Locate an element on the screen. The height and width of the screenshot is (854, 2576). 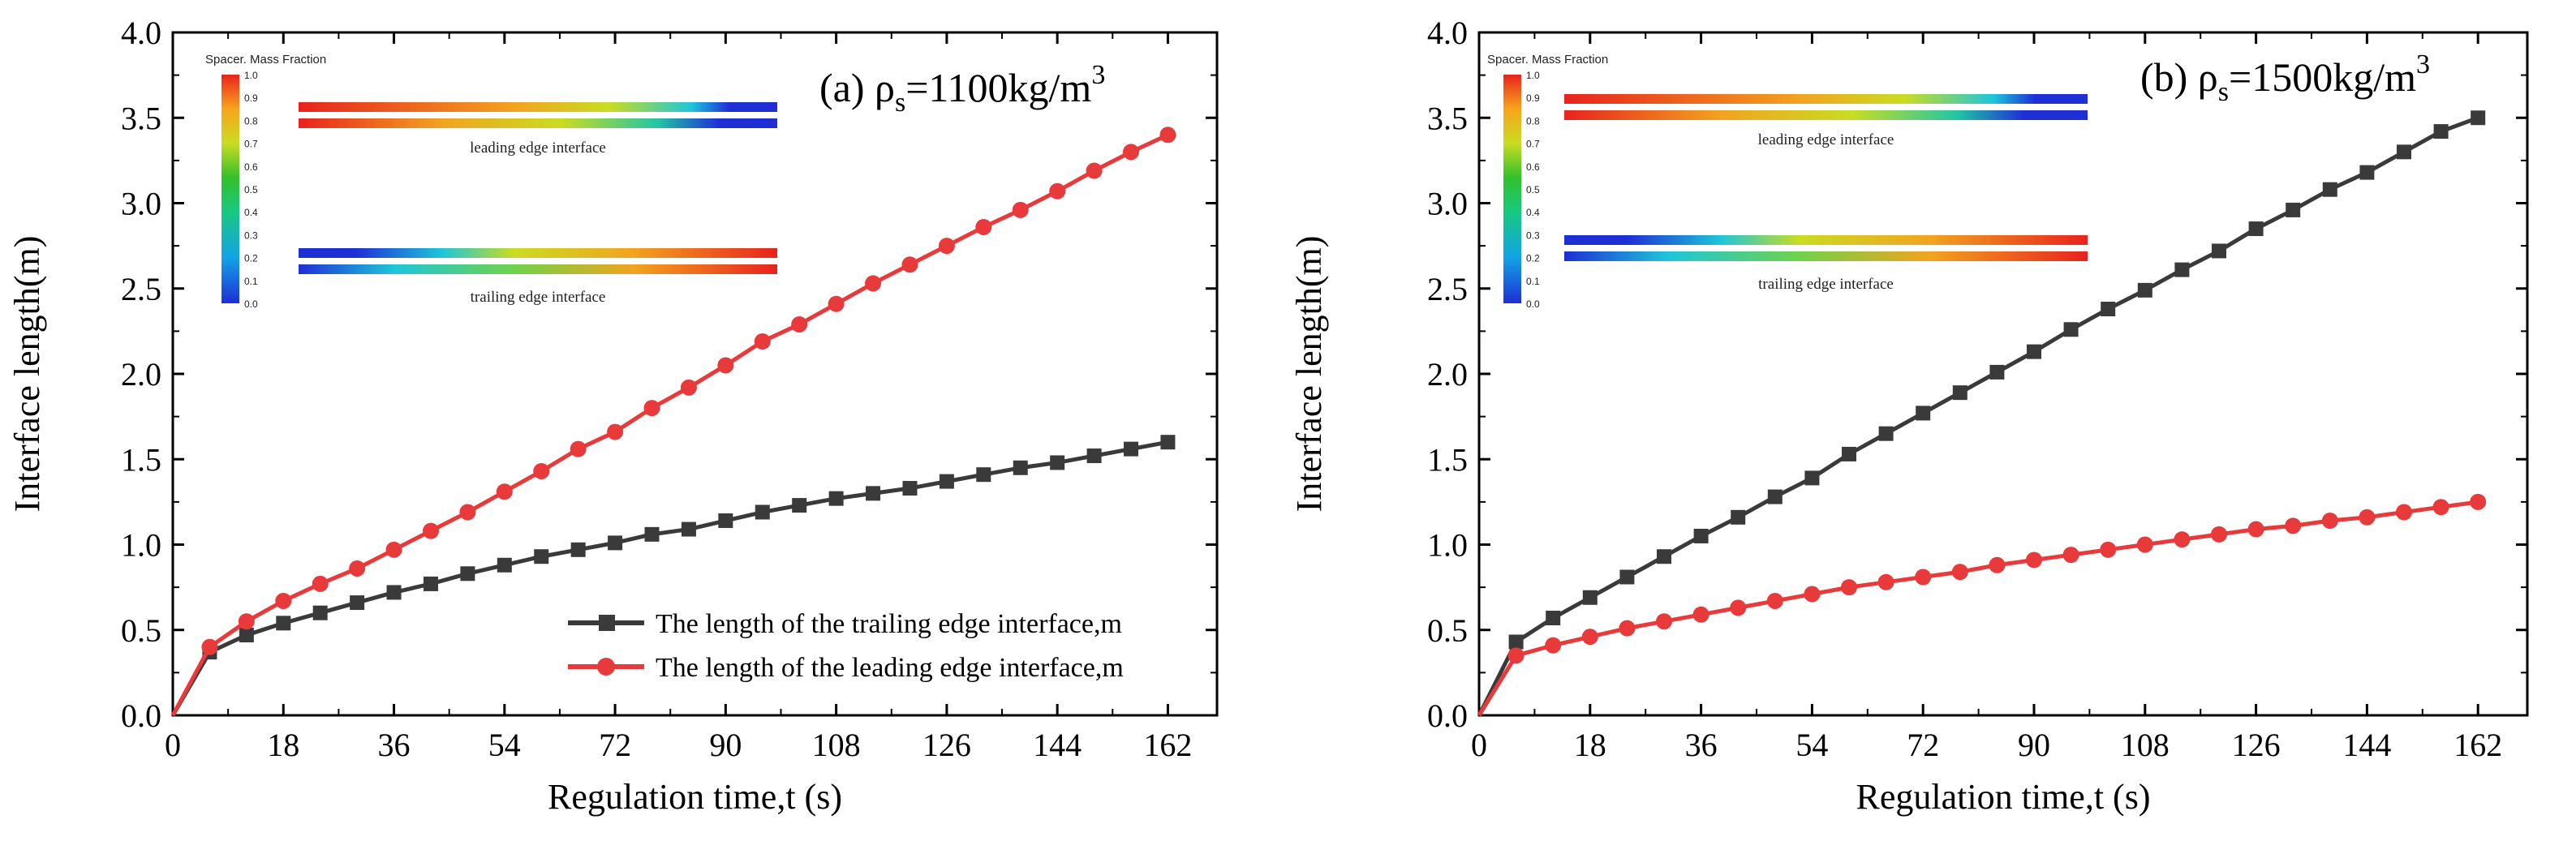
y-tick-label: 3.5 is located at coordinates (141, 118).